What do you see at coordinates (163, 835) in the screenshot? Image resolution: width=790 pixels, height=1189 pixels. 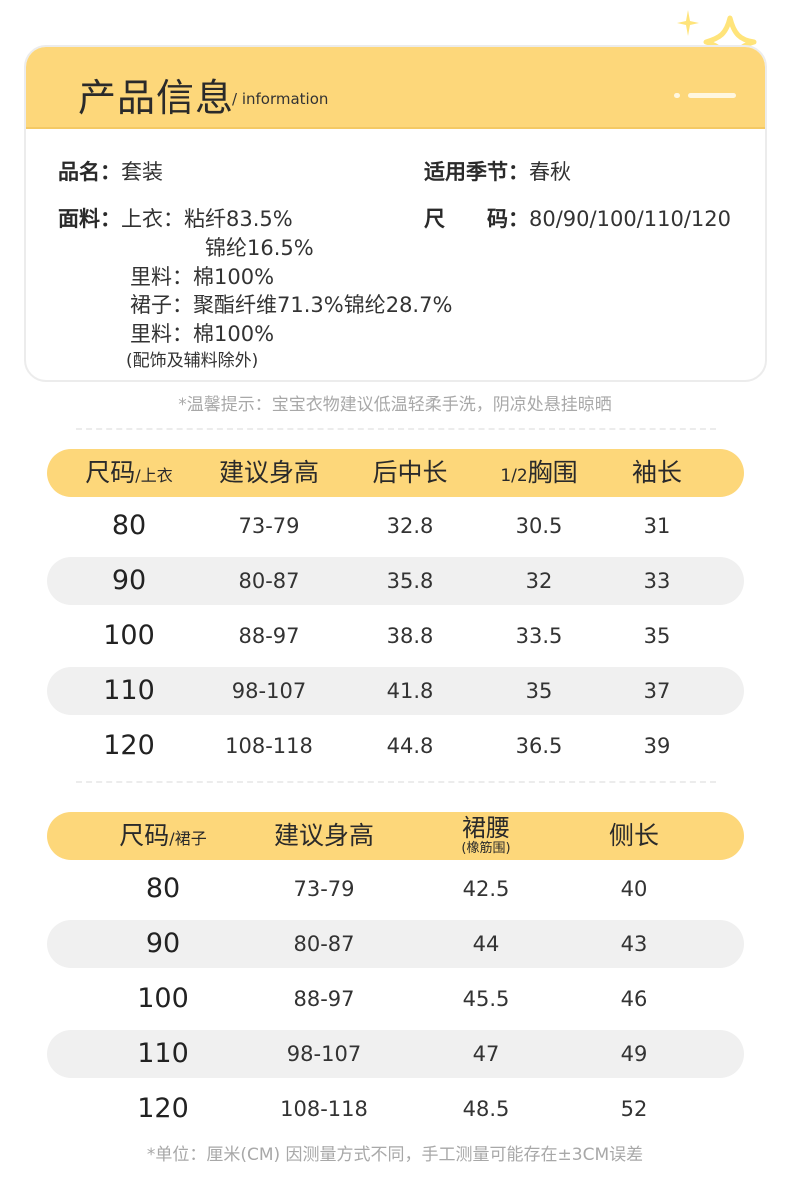 I see `col-size: 尺码/裙子` at bounding box center [163, 835].